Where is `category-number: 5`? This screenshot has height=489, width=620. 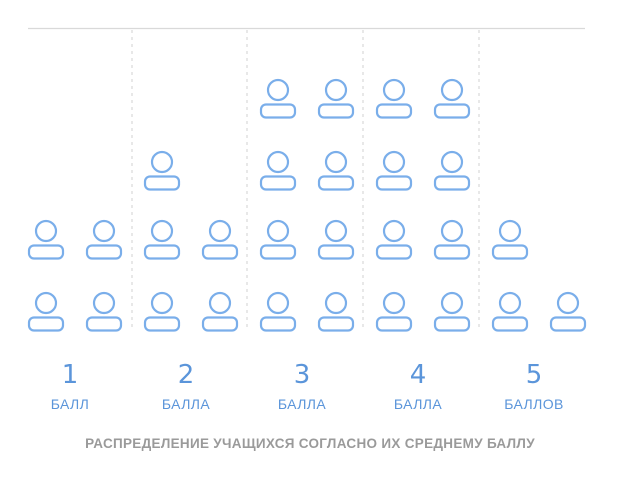
category-number: 5 is located at coordinates (534, 375).